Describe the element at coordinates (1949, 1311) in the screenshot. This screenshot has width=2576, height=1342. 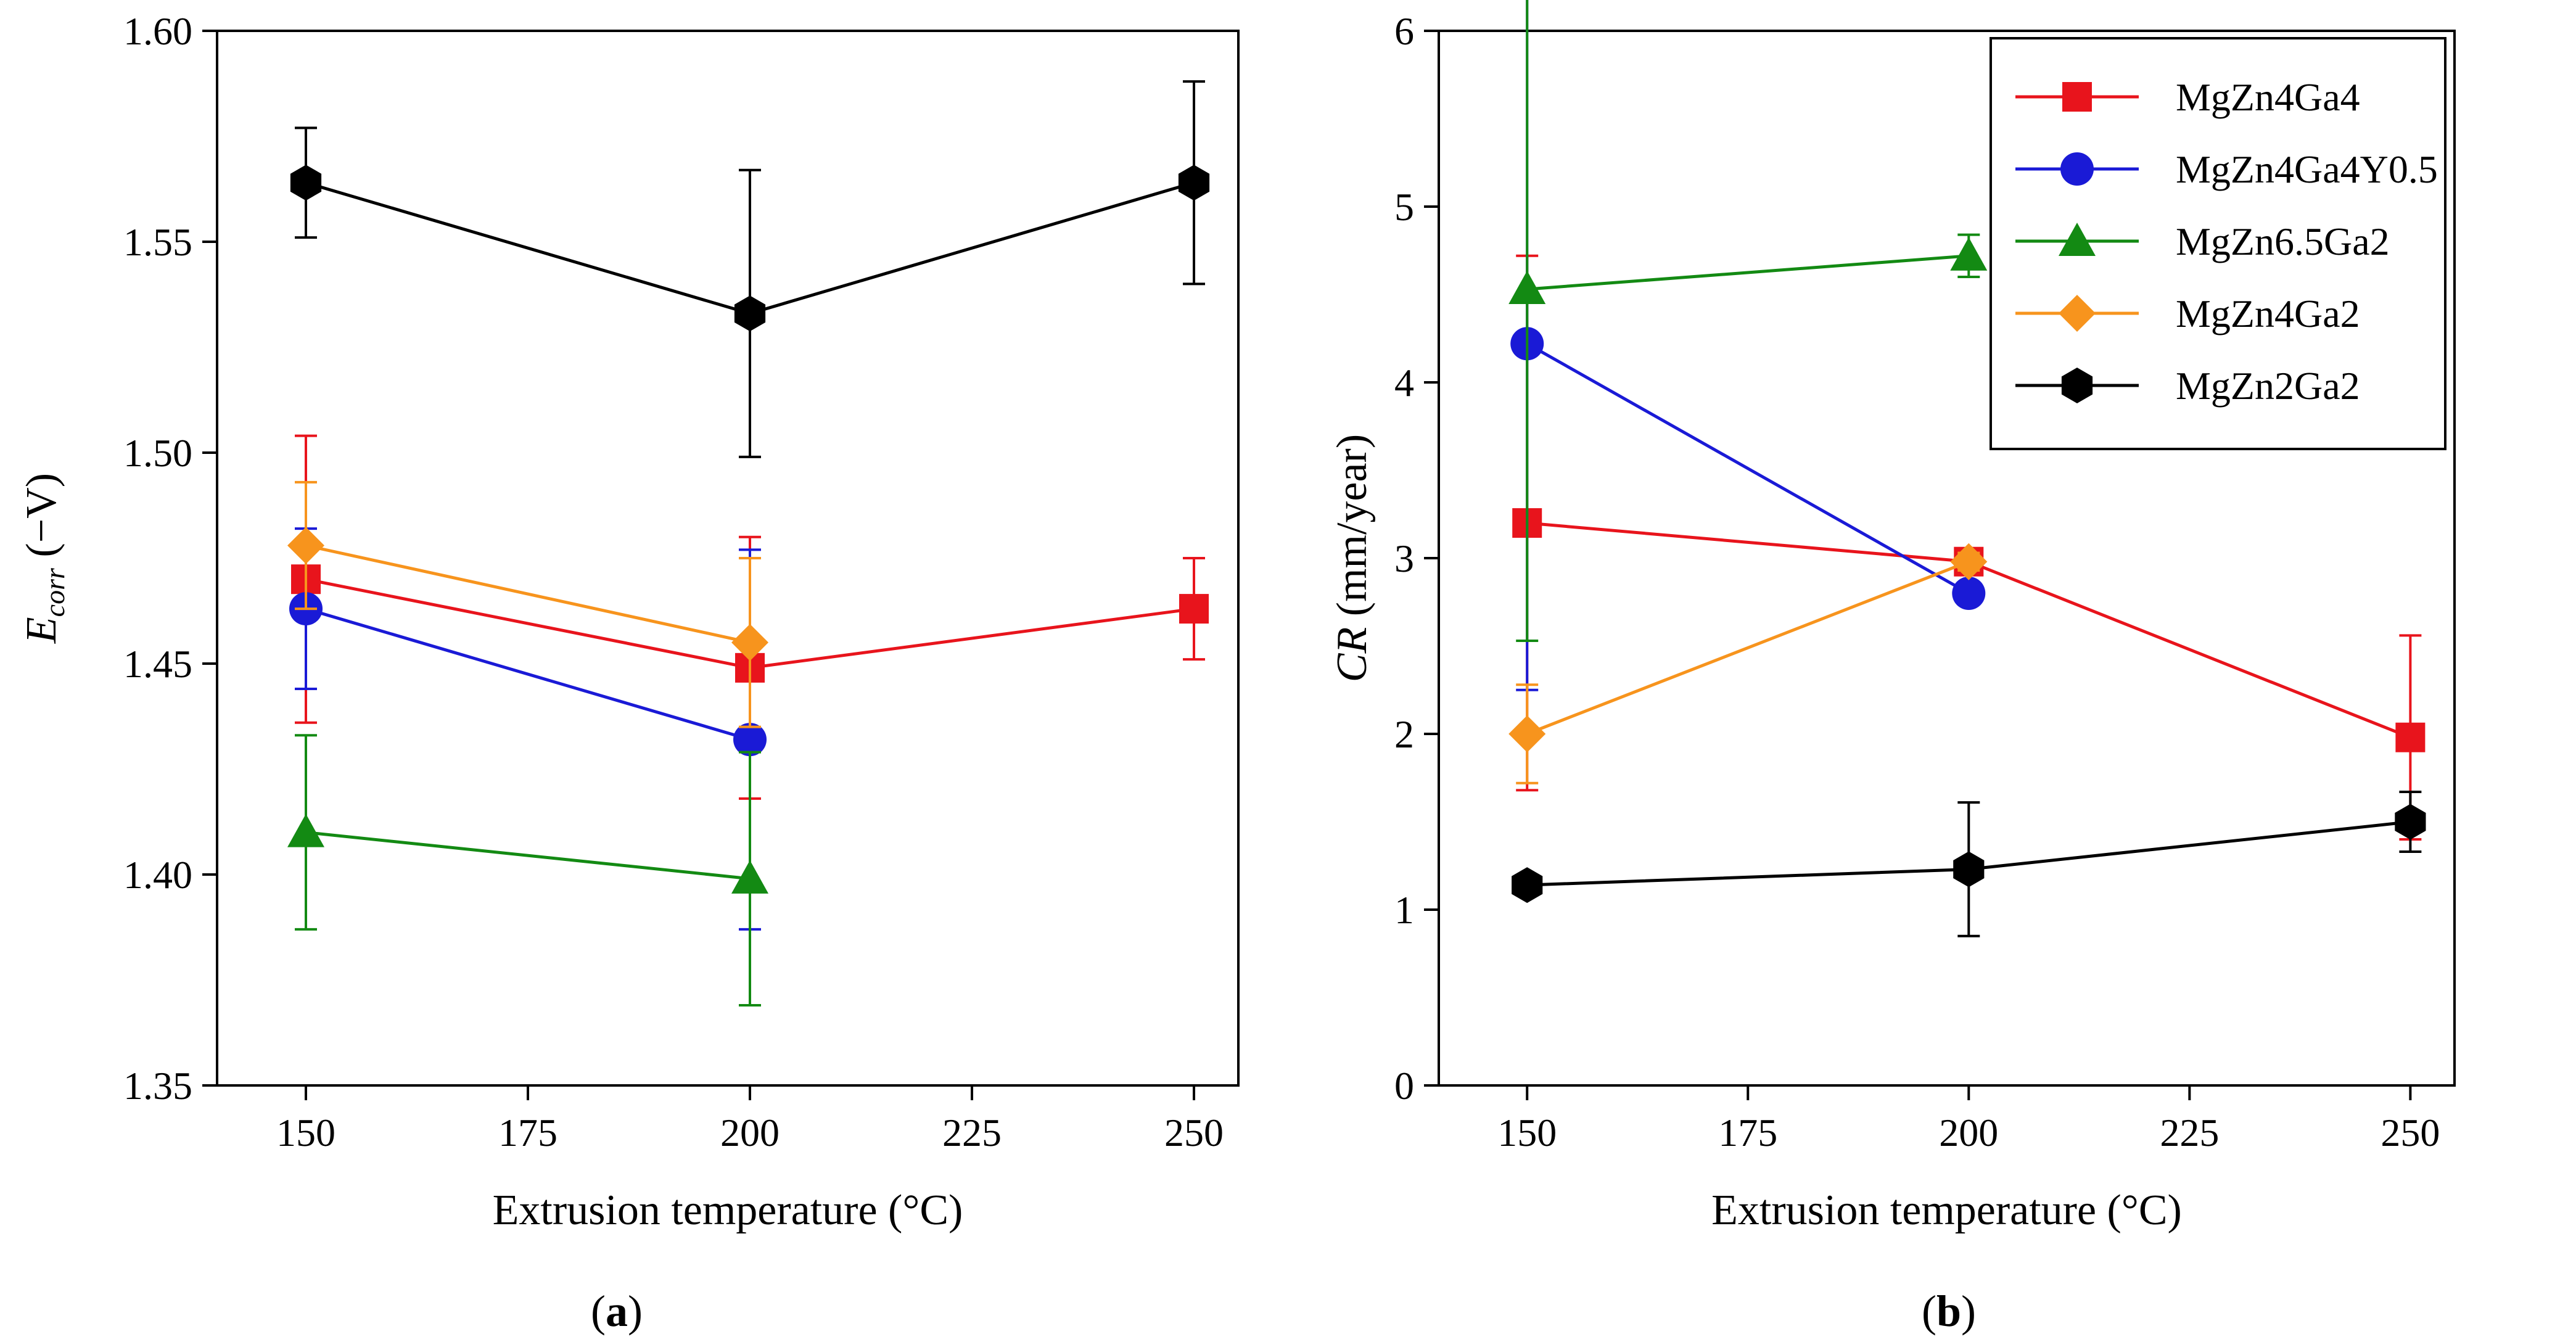
I see `panel-label: (b)` at that location.